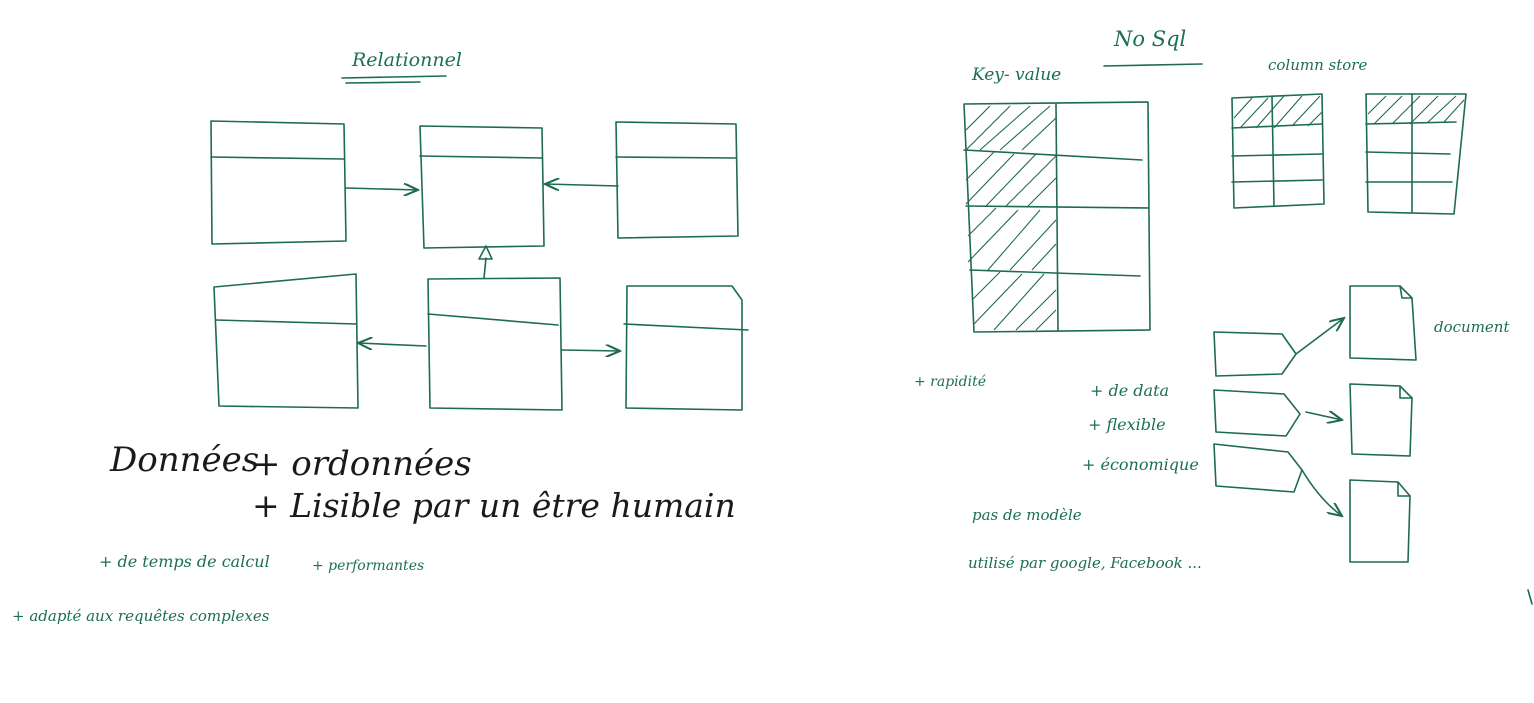 This screenshot has width=1534, height=703. What do you see at coordinates (141, 616) in the screenshot?
I see `pro-requetes-complexes: + adapté aux requêtes complexes` at bounding box center [141, 616].